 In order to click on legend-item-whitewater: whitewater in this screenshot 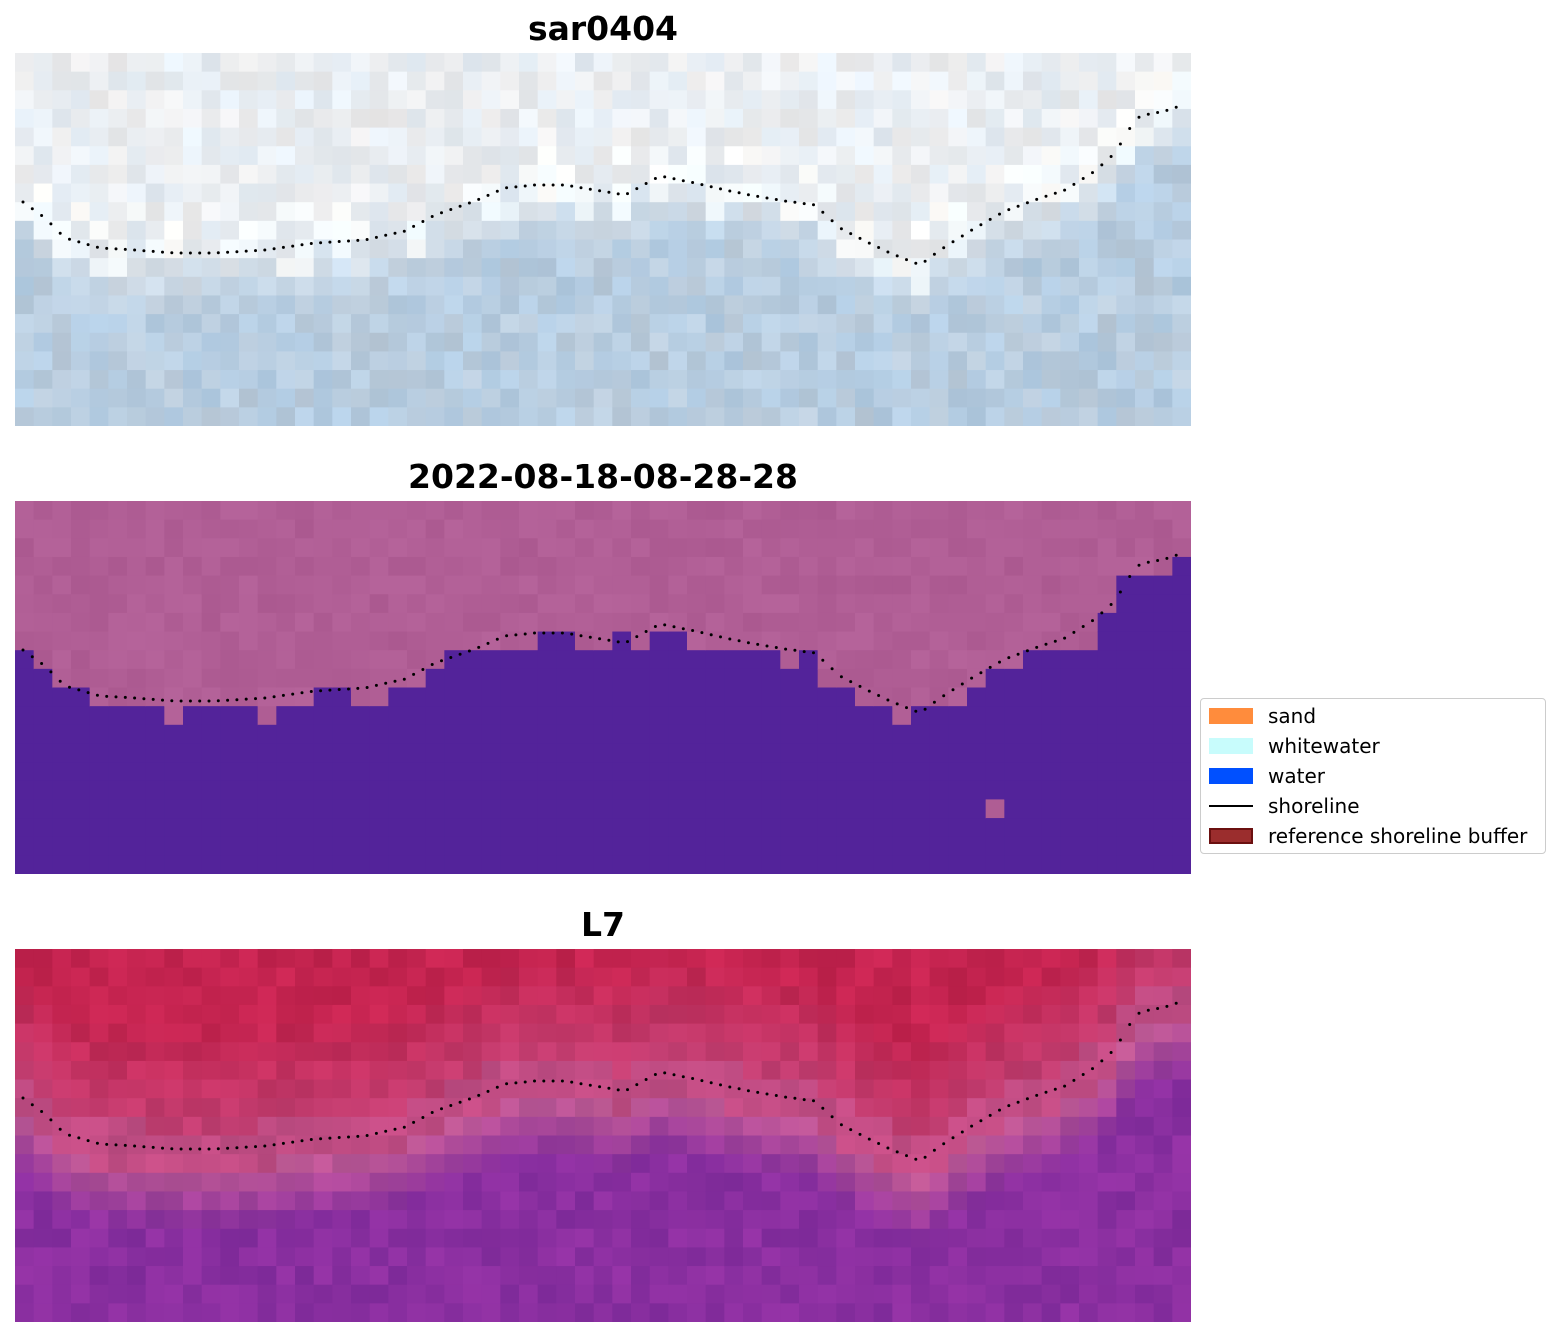, I will do `click(1375, 746)`.